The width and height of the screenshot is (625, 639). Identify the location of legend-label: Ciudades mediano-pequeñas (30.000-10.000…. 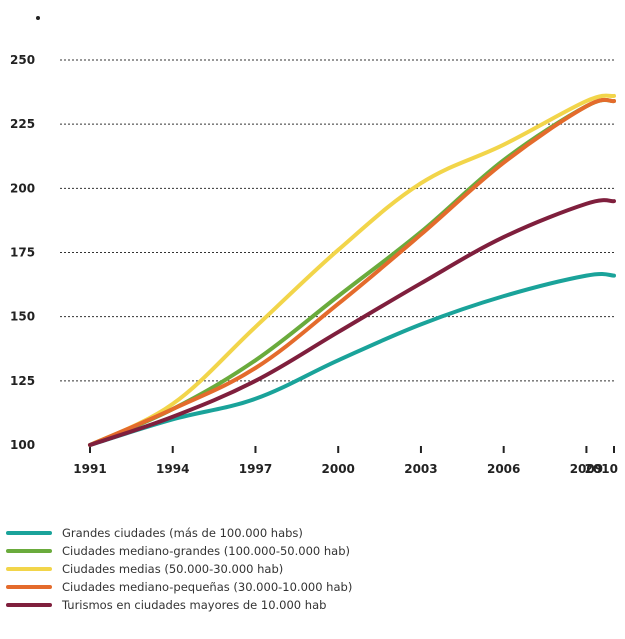
(207, 587).